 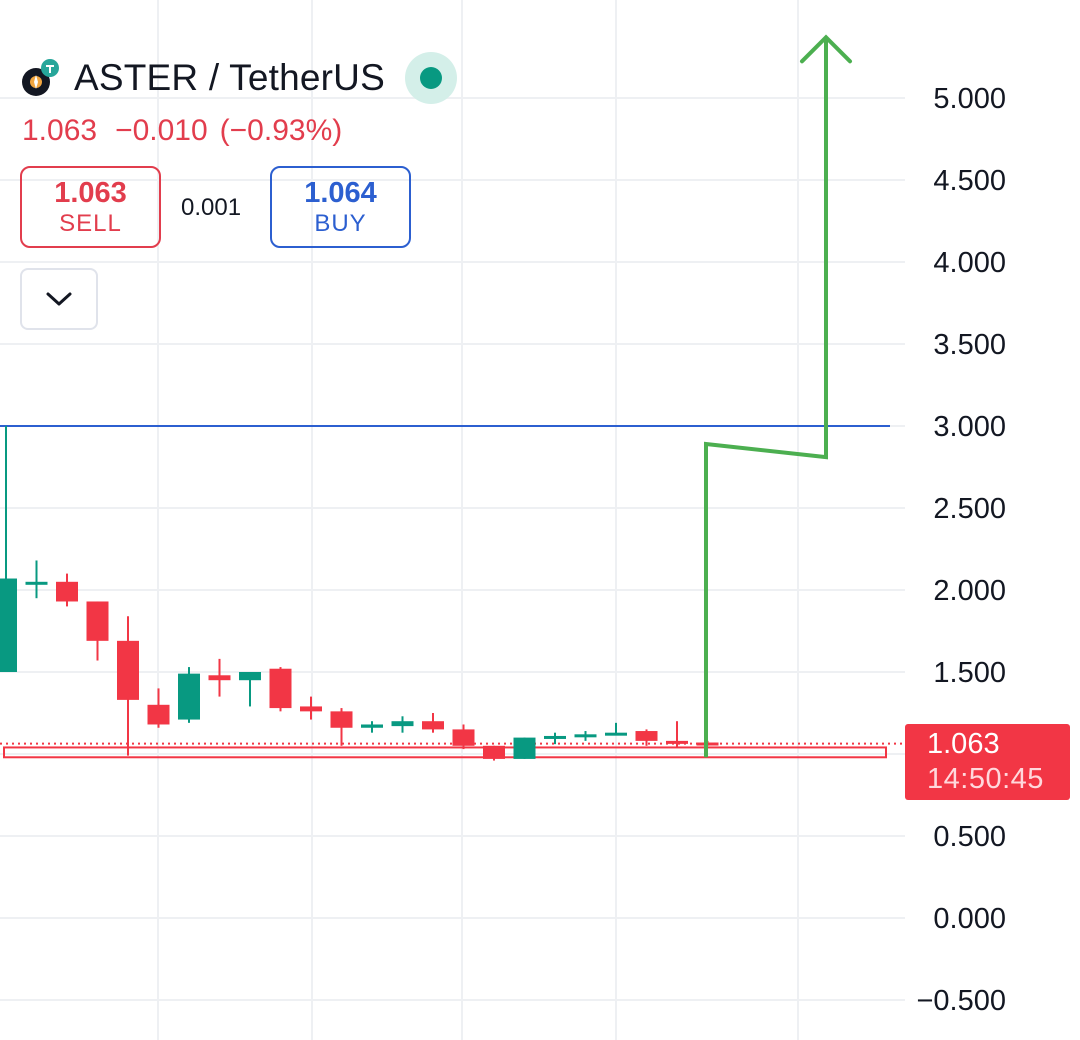 I want to click on buy-price: 1.064, so click(x=340, y=192).